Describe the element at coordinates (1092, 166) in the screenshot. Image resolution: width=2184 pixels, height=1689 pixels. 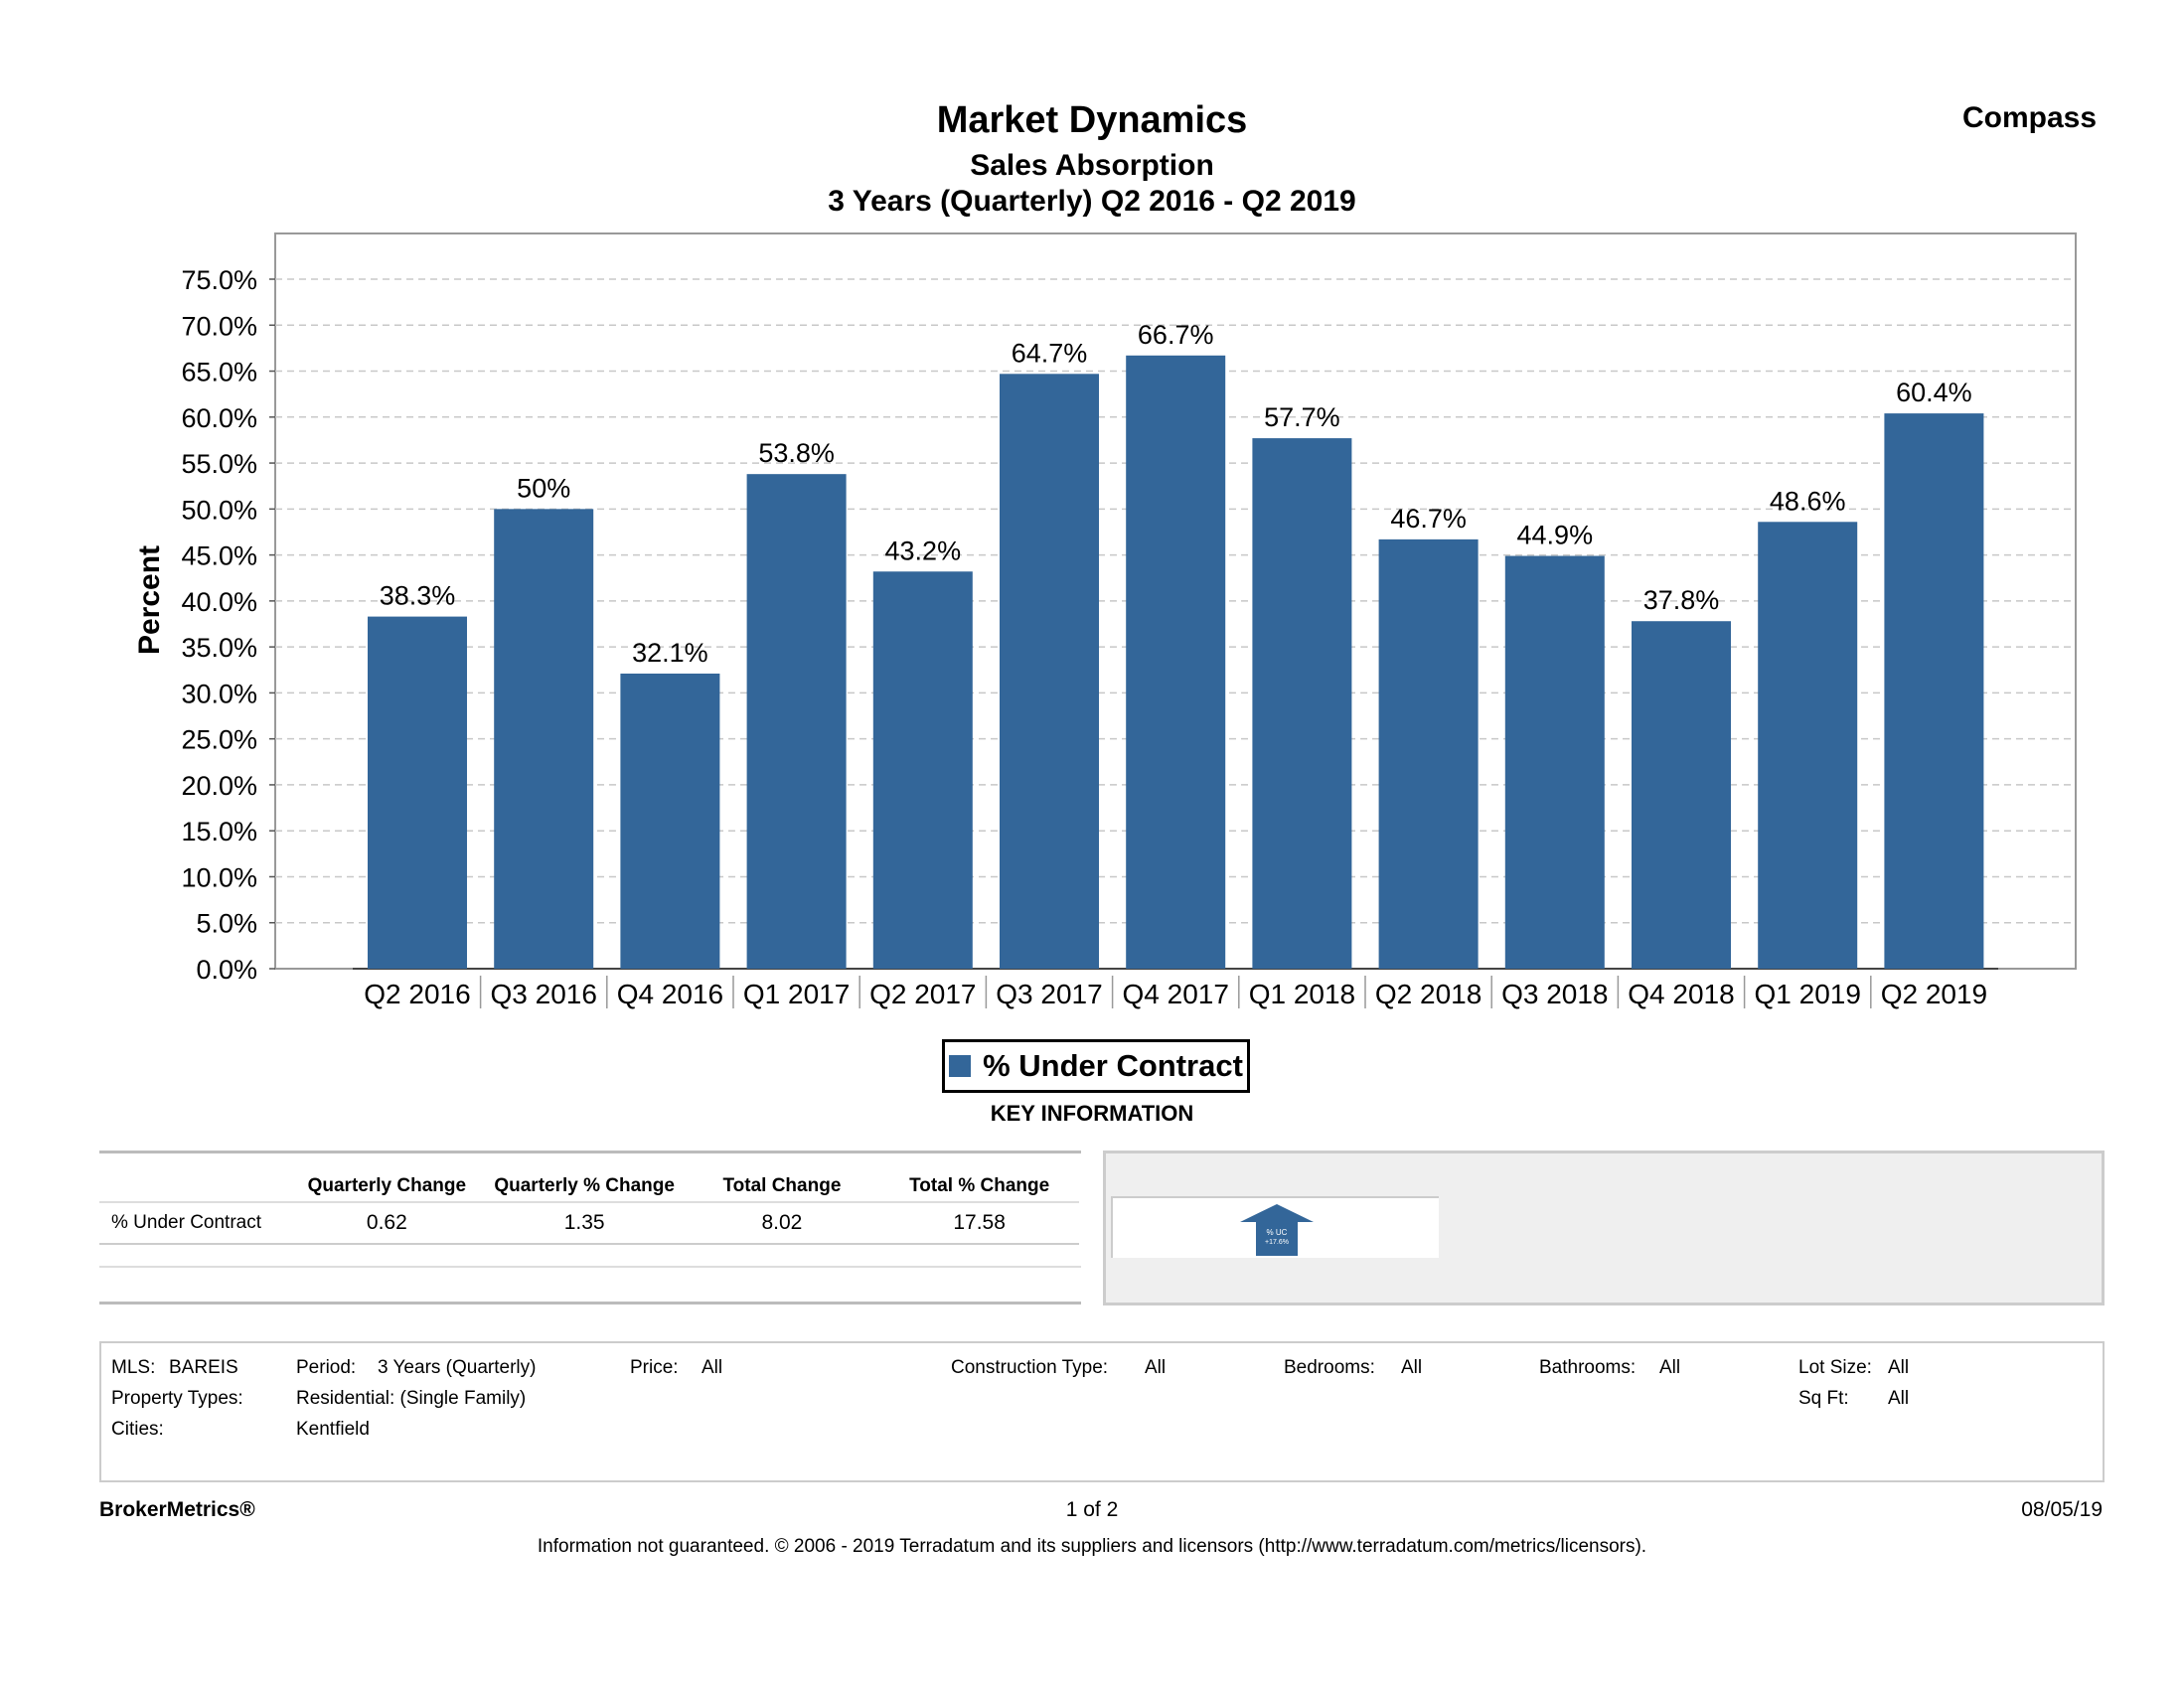
I see `chart-subtitle: Sales Absorption` at that location.